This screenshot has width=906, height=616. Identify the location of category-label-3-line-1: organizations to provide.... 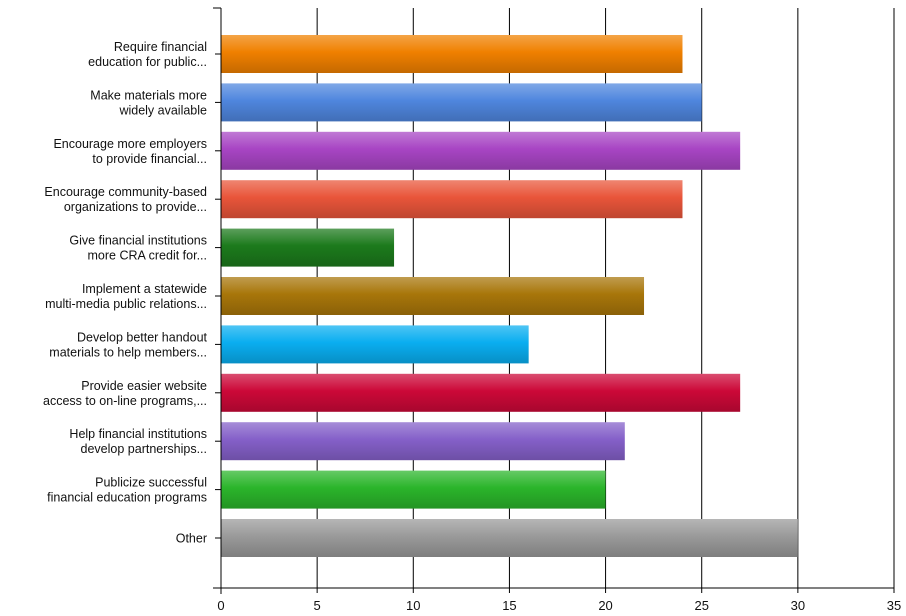
(135, 207).